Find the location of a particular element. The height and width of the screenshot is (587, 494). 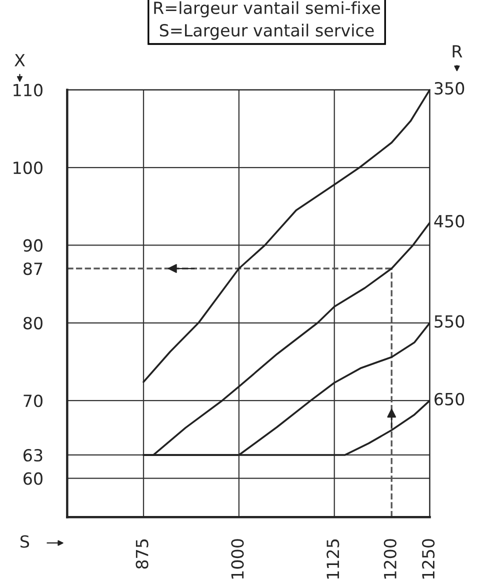

x-tick-label: 1200 is located at coordinates (390, 559).